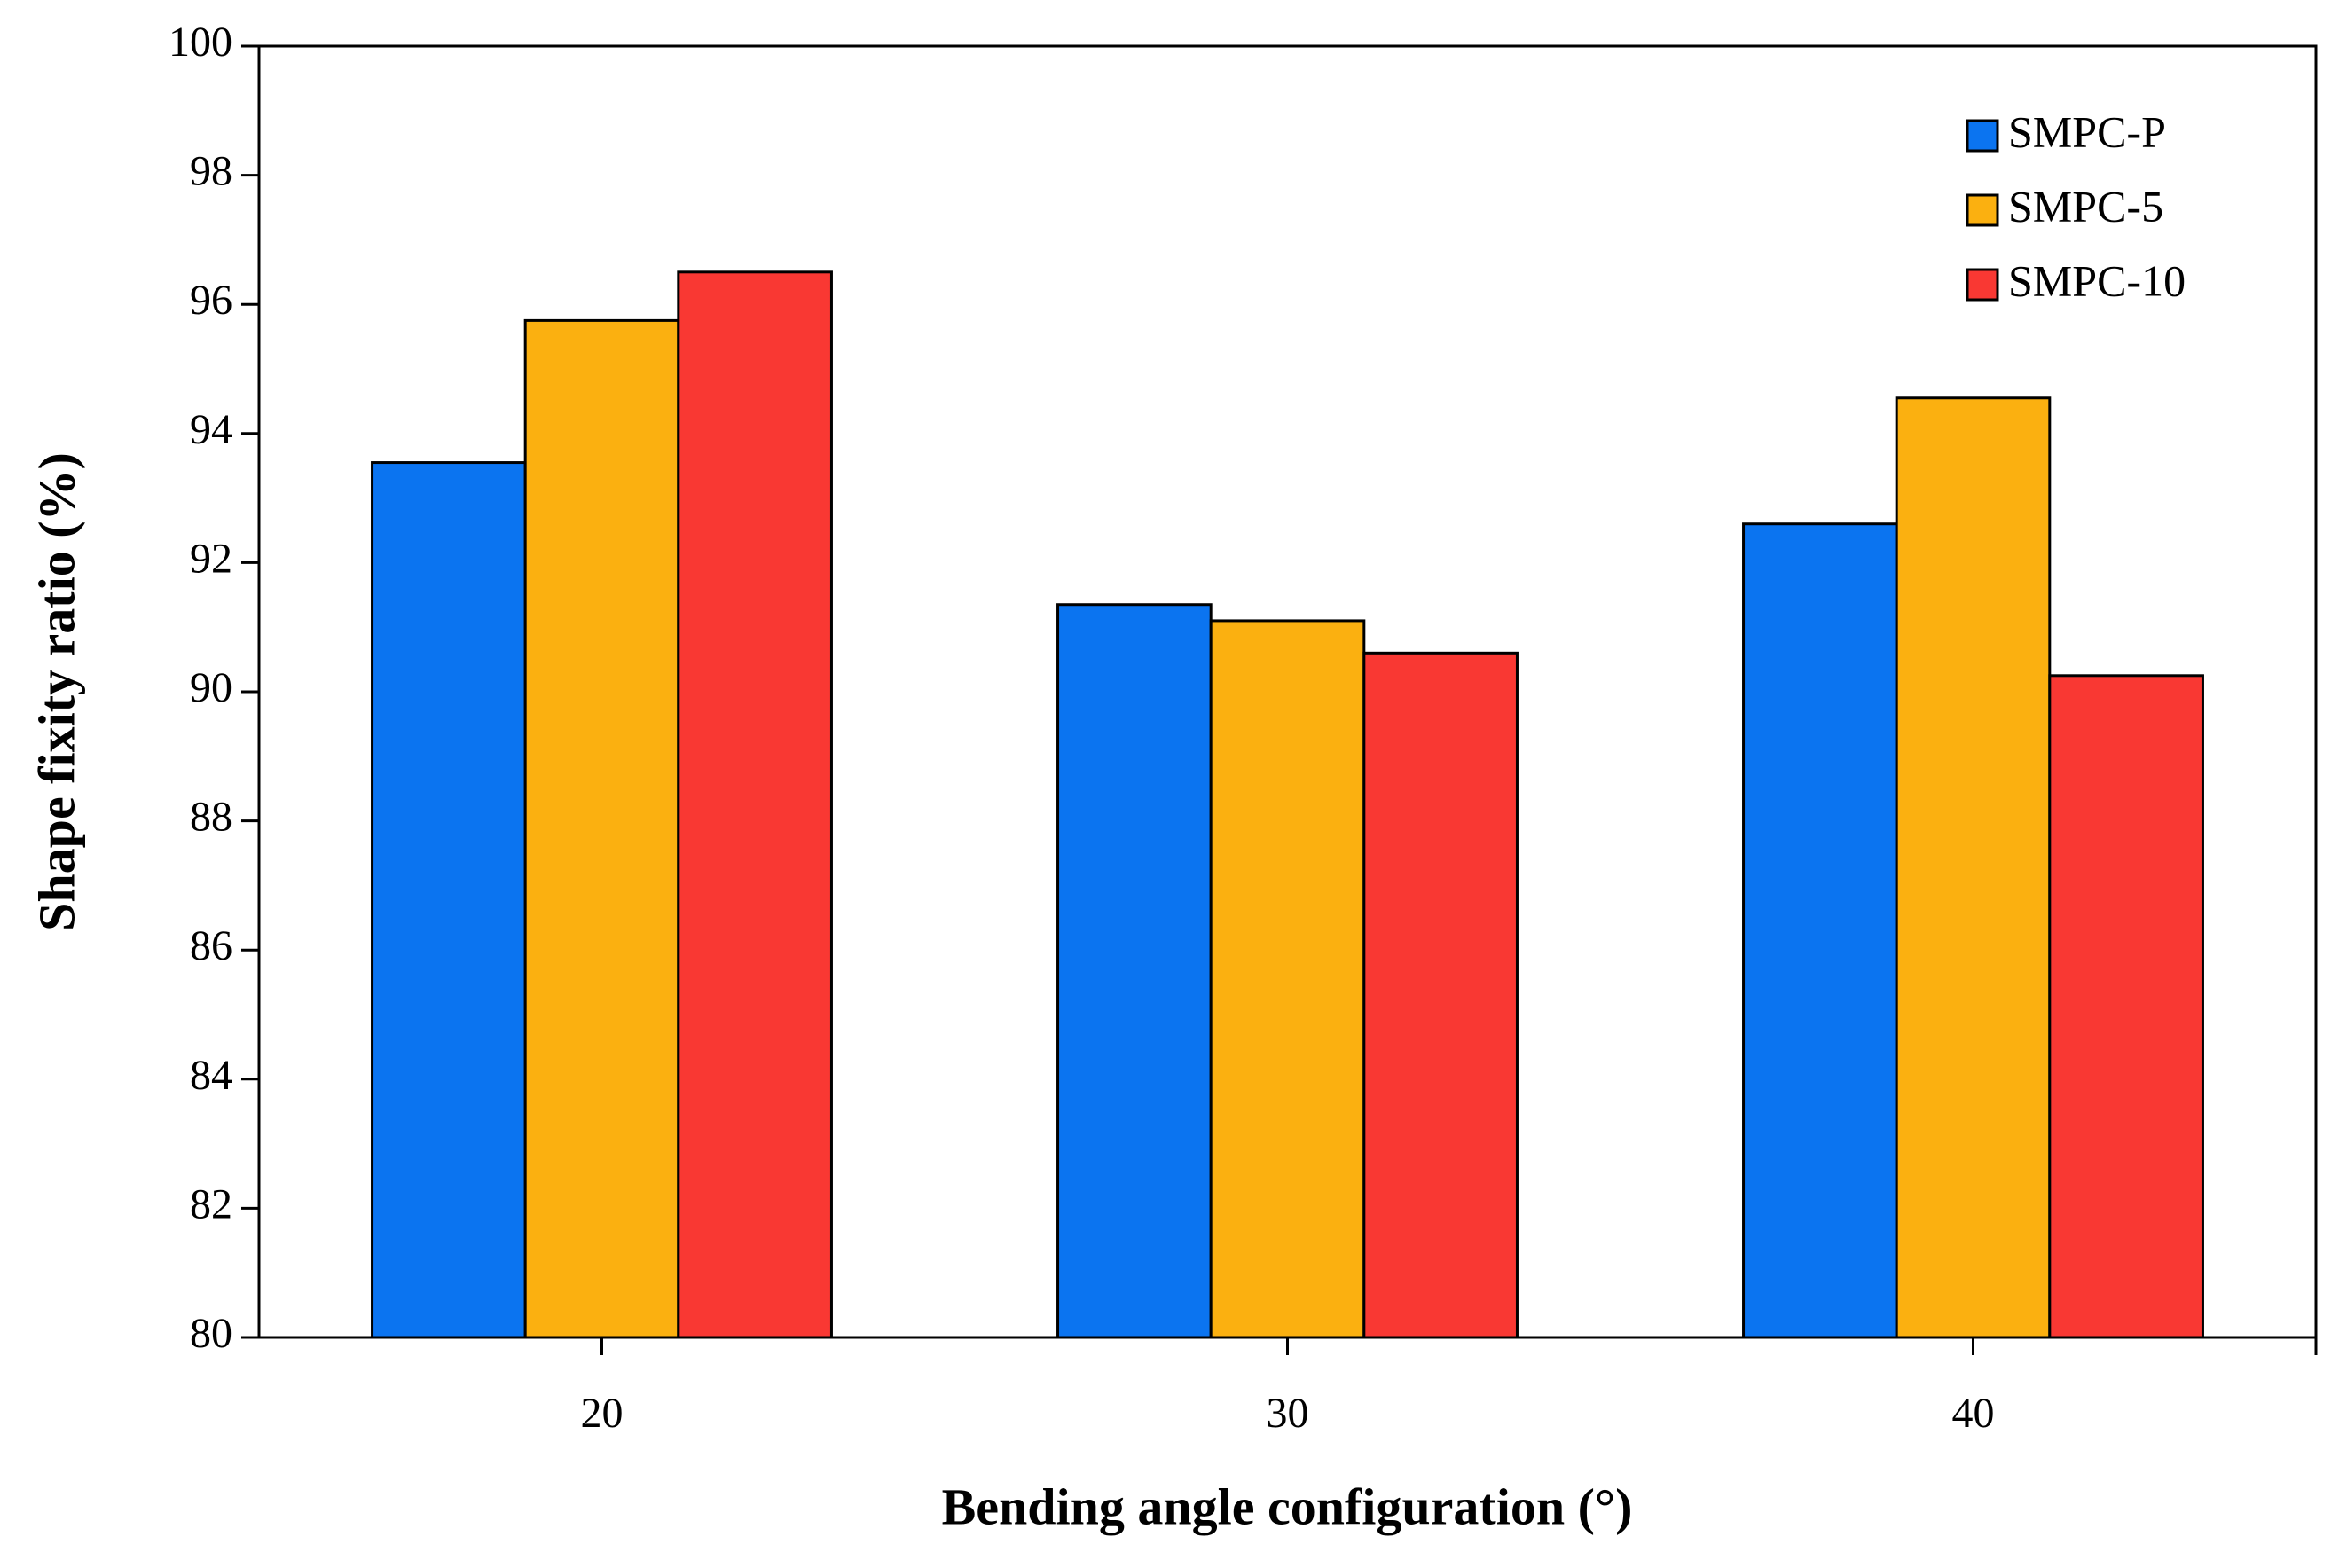 Image resolution: width=2339 pixels, height=1568 pixels. I want to click on y-tick-label: 98, so click(211, 172).